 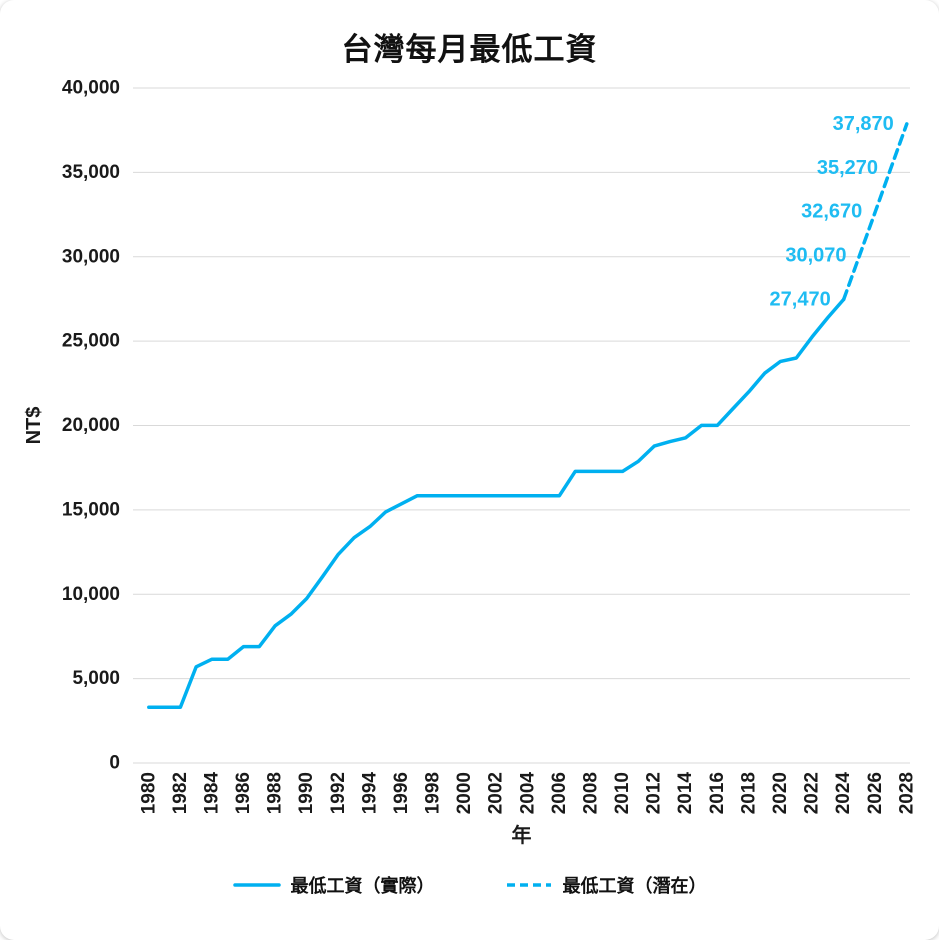 What do you see at coordinates (496, 793) in the screenshot?
I see `x-tick-label: 2002` at bounding box center [496, 793].